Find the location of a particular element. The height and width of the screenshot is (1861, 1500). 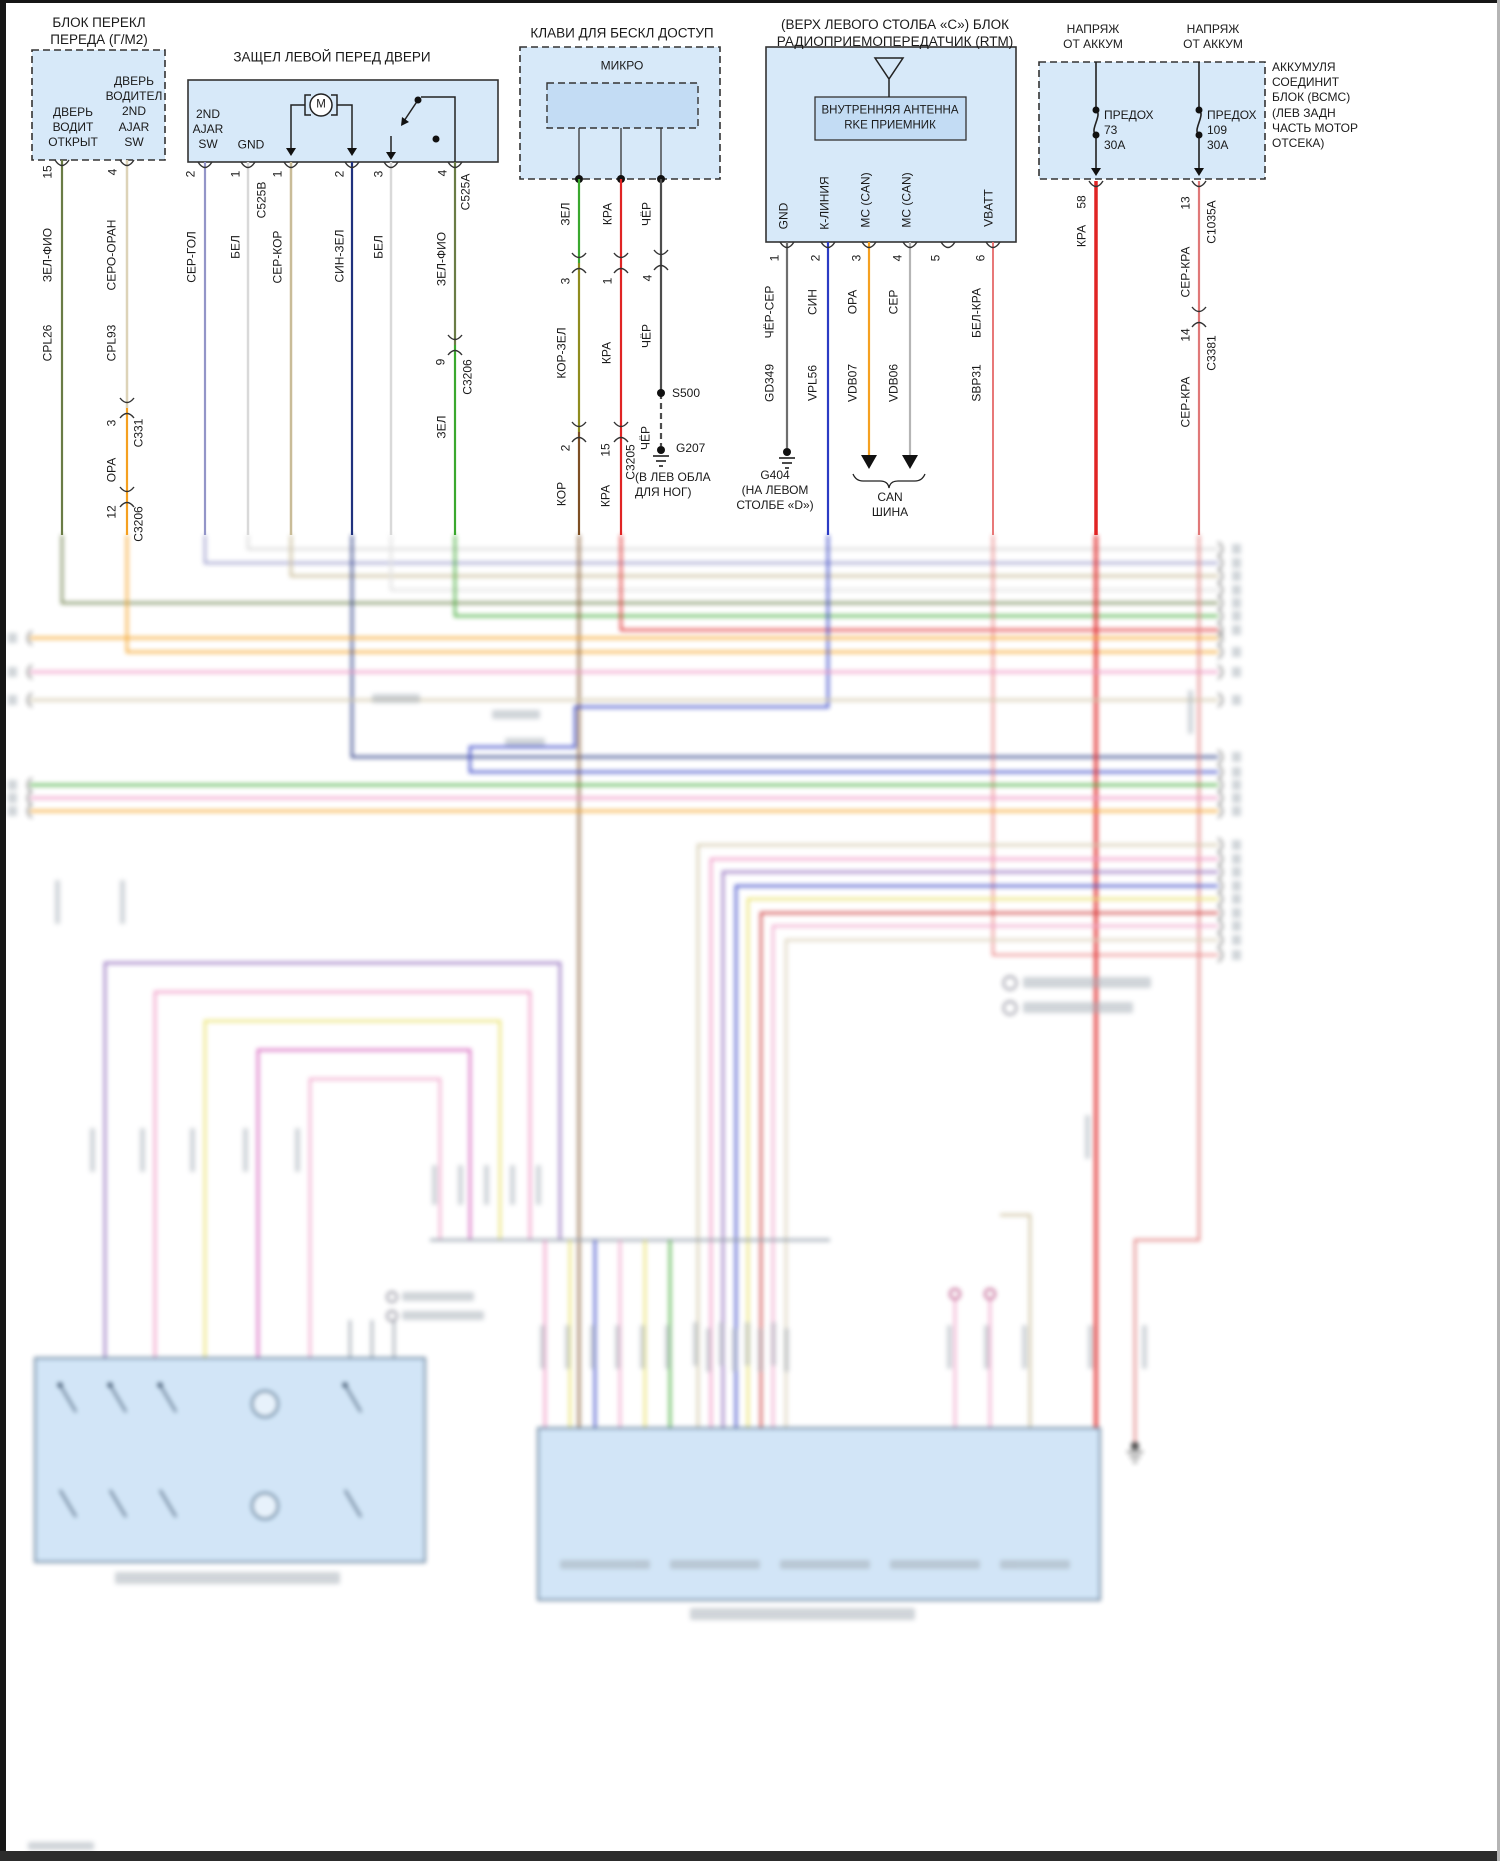

circuit-label: GD349 is located at coordinates (769, 383).